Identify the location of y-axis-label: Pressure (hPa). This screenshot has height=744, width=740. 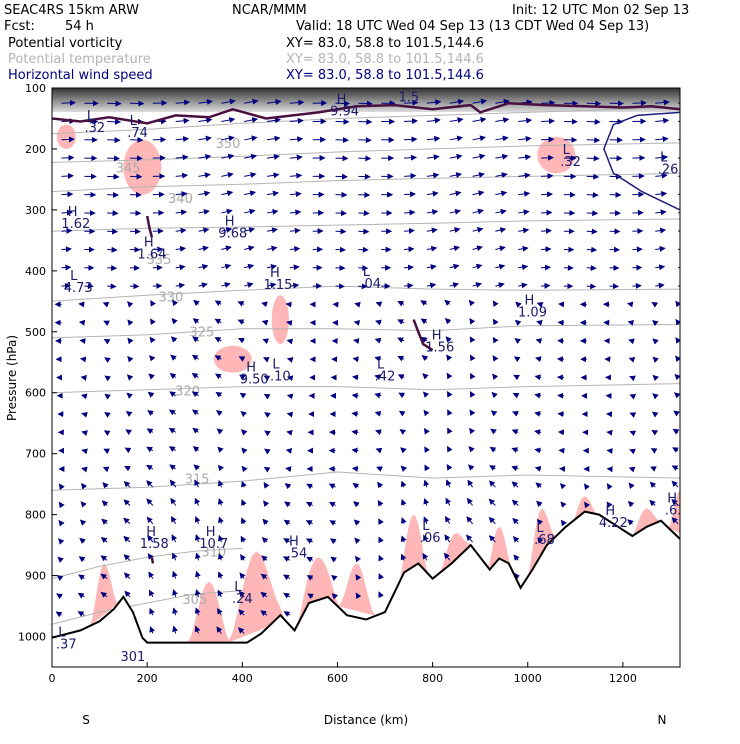
(12, 378).